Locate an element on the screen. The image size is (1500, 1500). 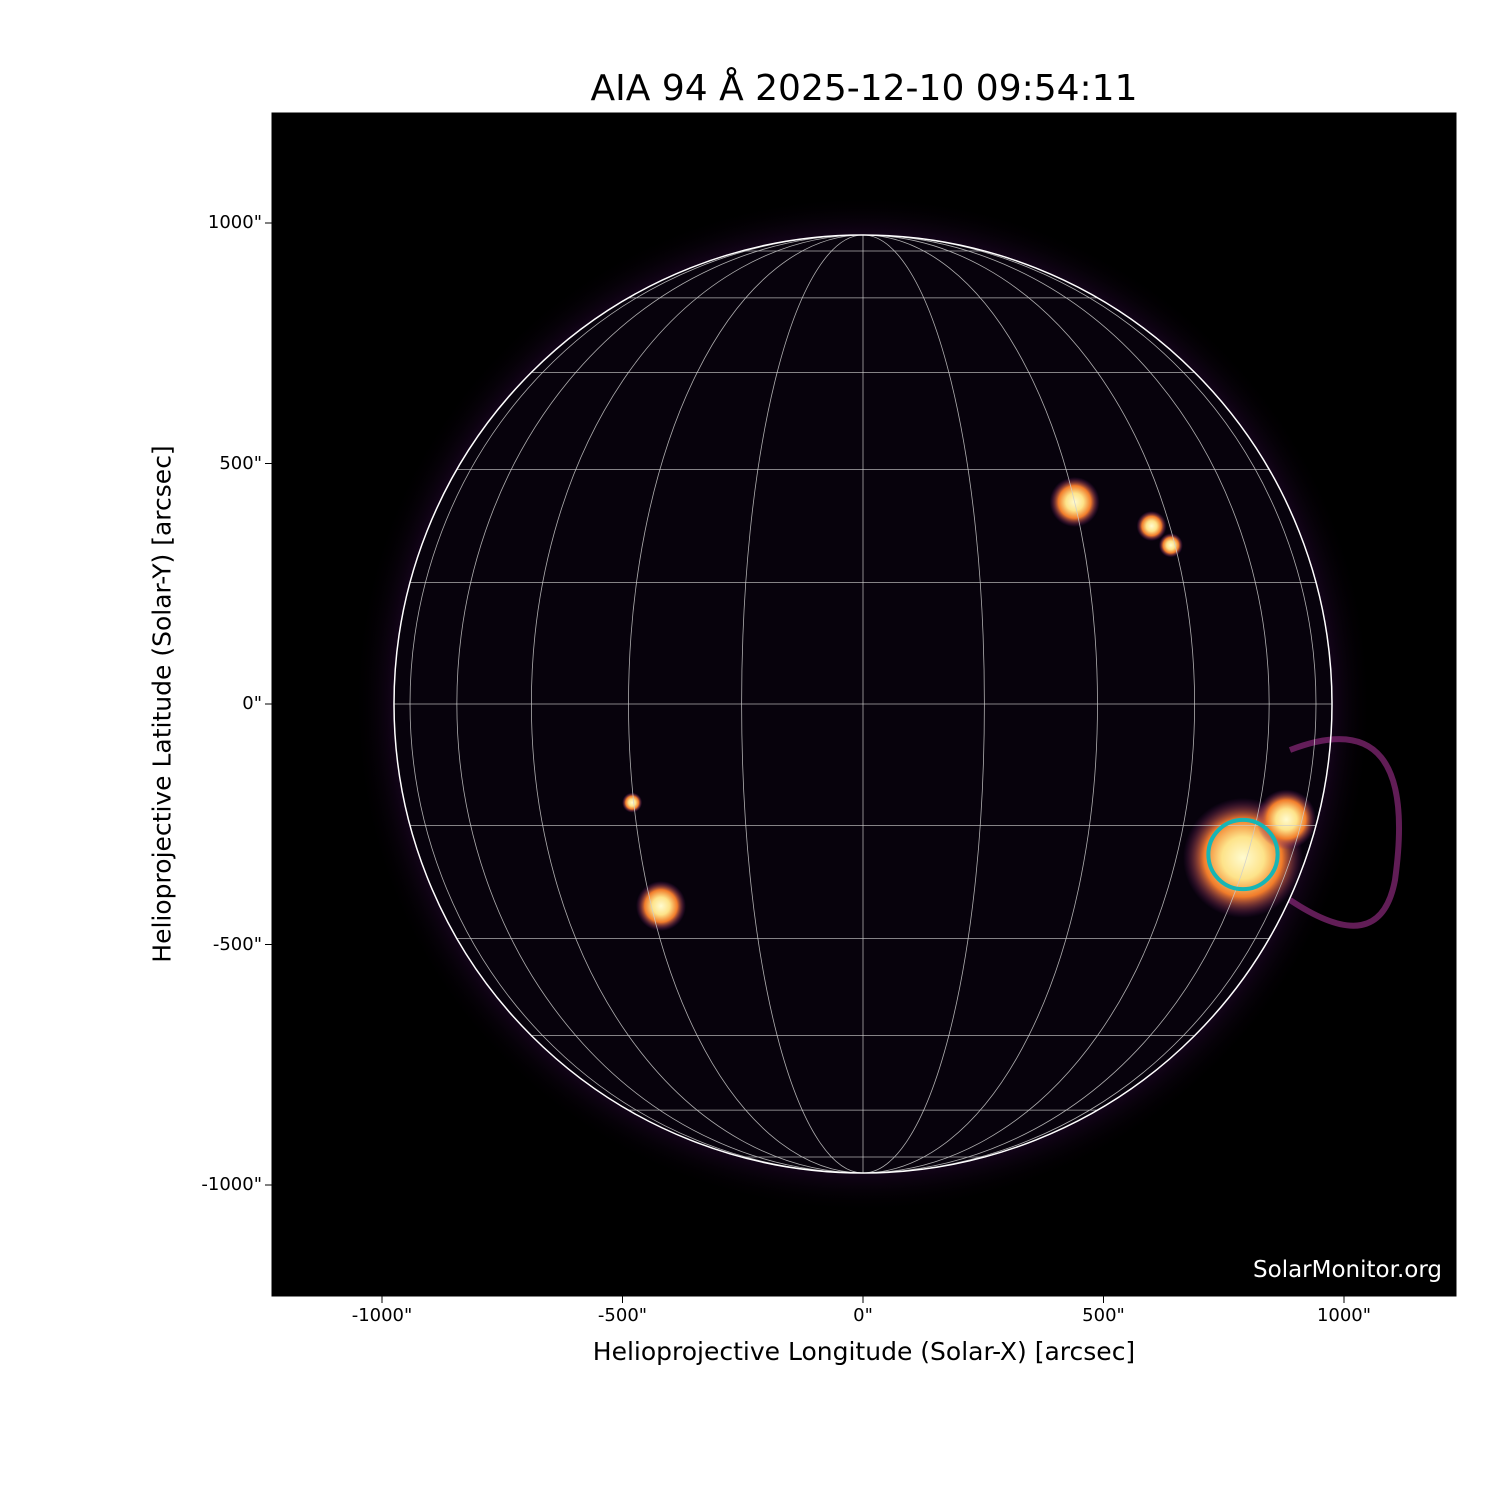
y-tick-label: 1000" is located at coordinates (234, 222).